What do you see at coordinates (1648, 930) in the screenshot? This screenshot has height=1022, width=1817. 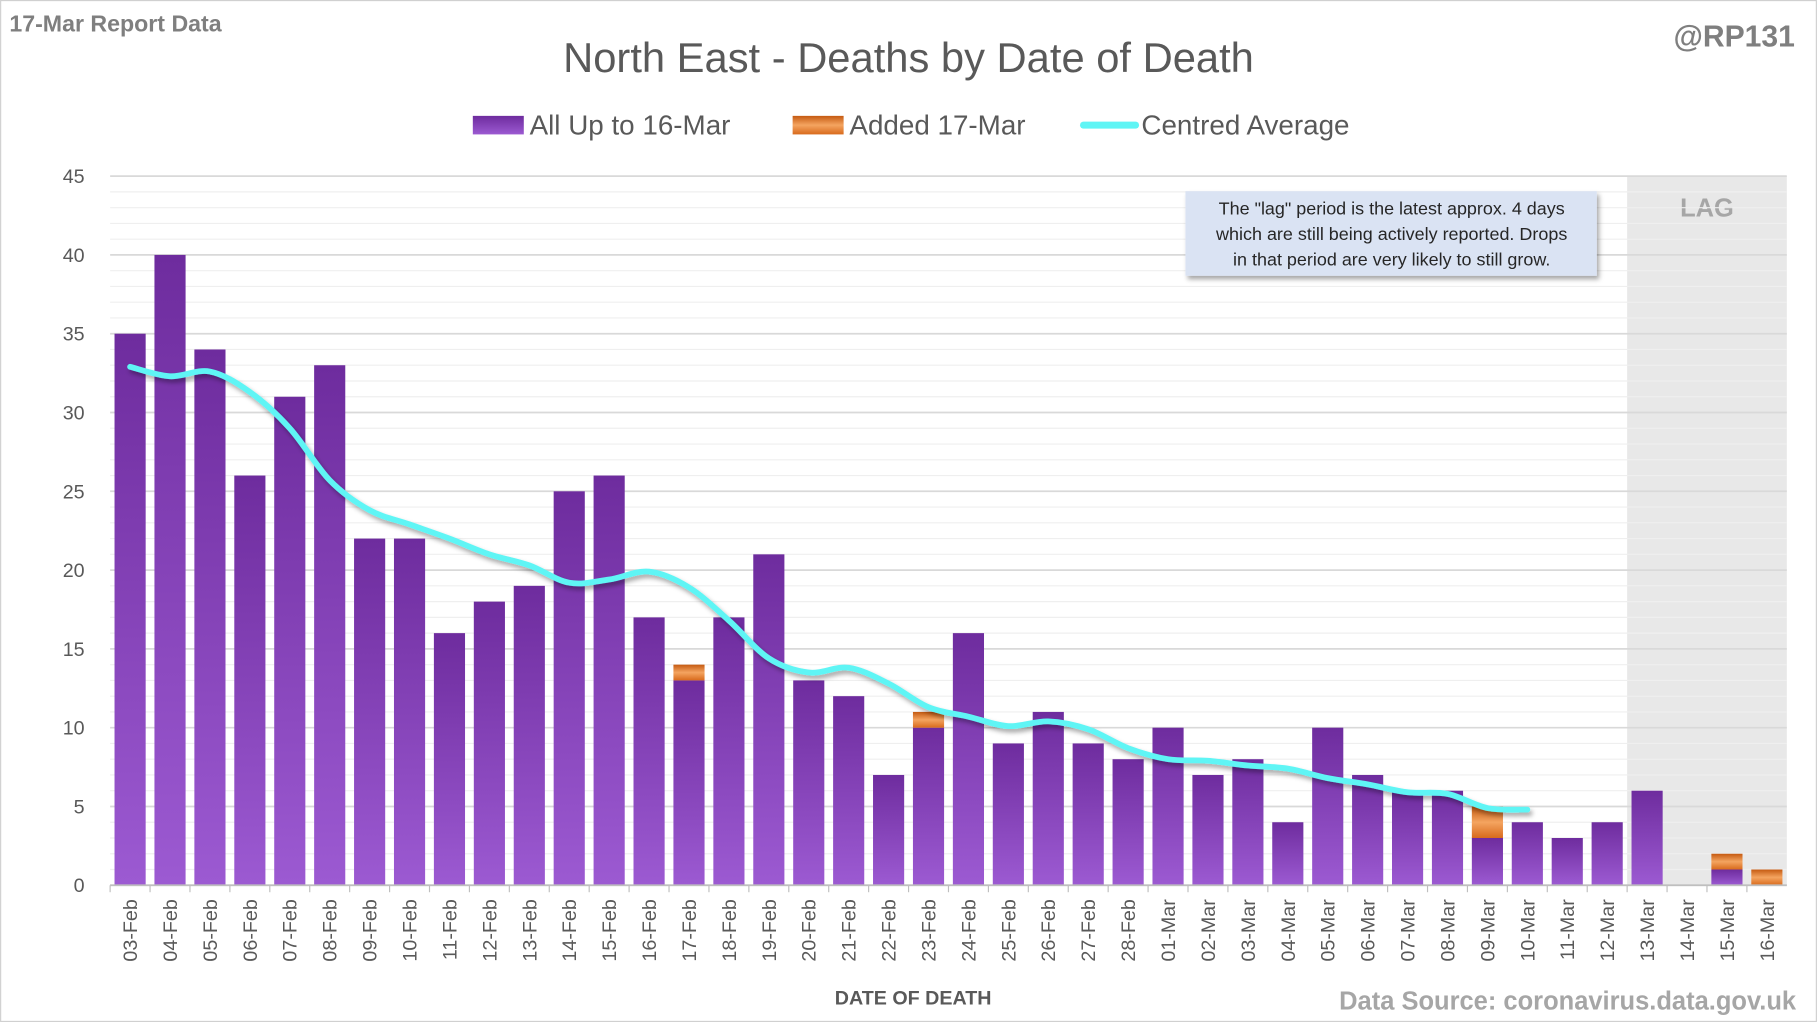 I see `x-tick-label: 13-Mar` at bounding box center [1648, 930].